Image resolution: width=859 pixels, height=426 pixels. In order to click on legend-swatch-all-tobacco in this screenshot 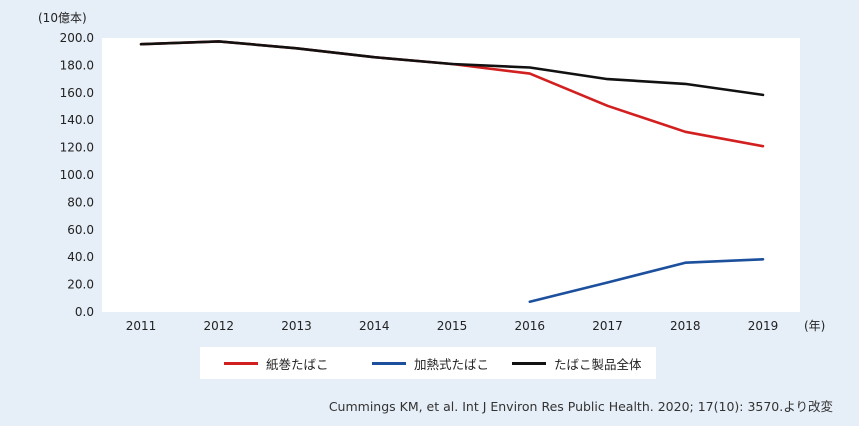, I will do `click(529, 363)`.